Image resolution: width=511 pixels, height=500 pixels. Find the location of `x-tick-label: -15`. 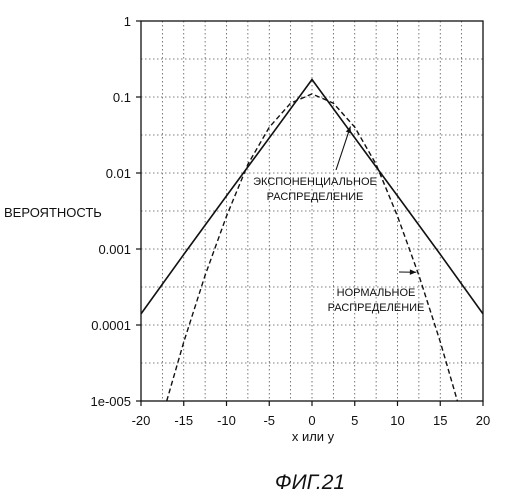

x-tick-label: -15 is located at coordinates (183, 420).